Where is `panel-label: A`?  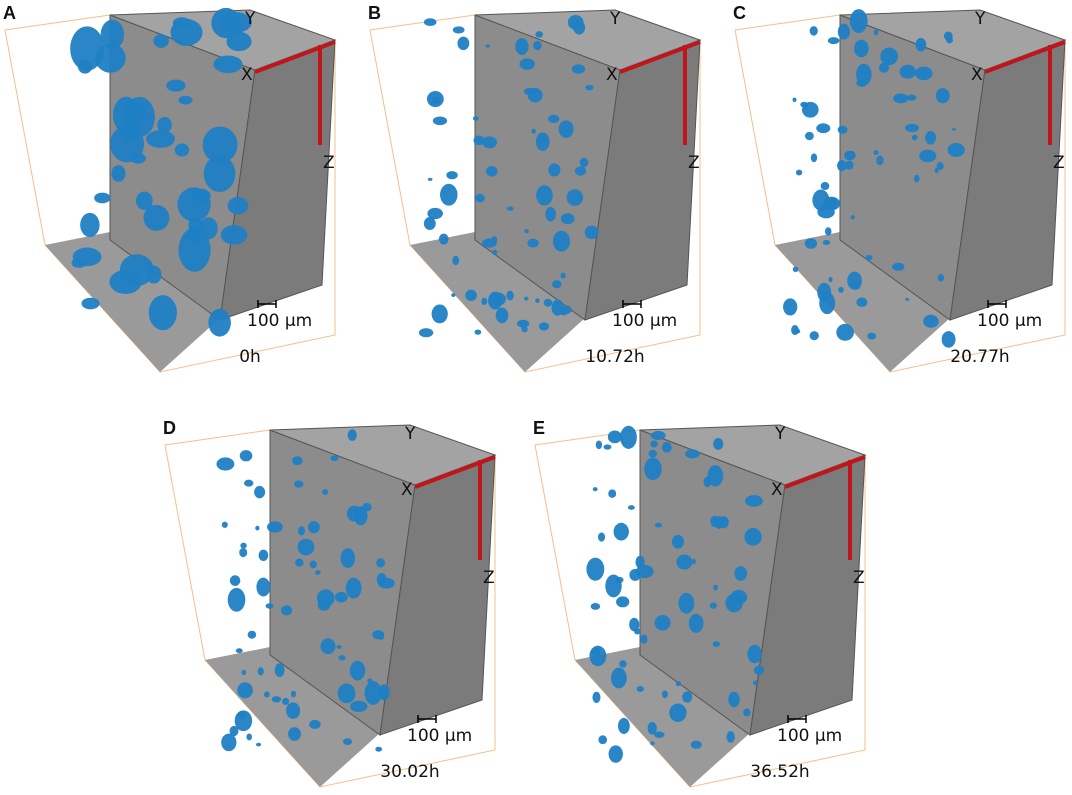 panel-label: A is located at coordinates (9, 13).